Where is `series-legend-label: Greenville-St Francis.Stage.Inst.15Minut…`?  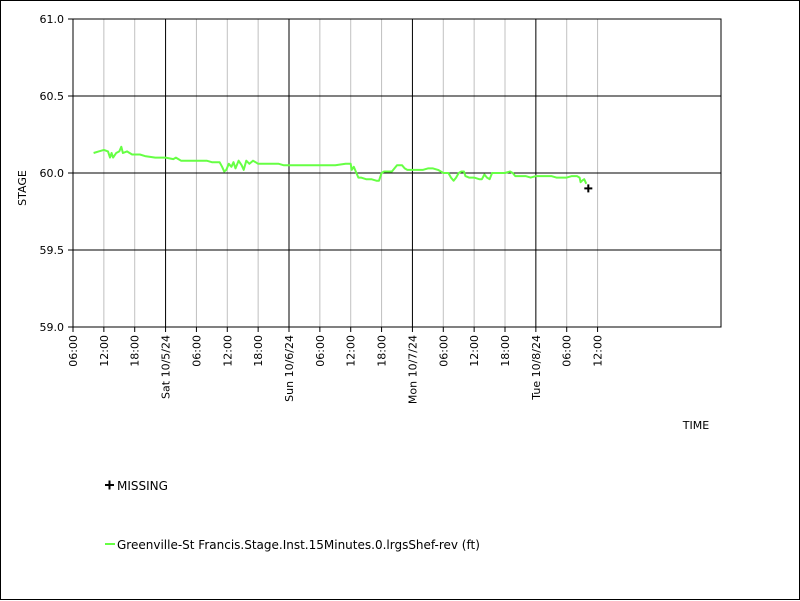 series-legend-label: Greenville-St Francis.Stage.Inst.15Minut… is located at coordinates (298, 545).